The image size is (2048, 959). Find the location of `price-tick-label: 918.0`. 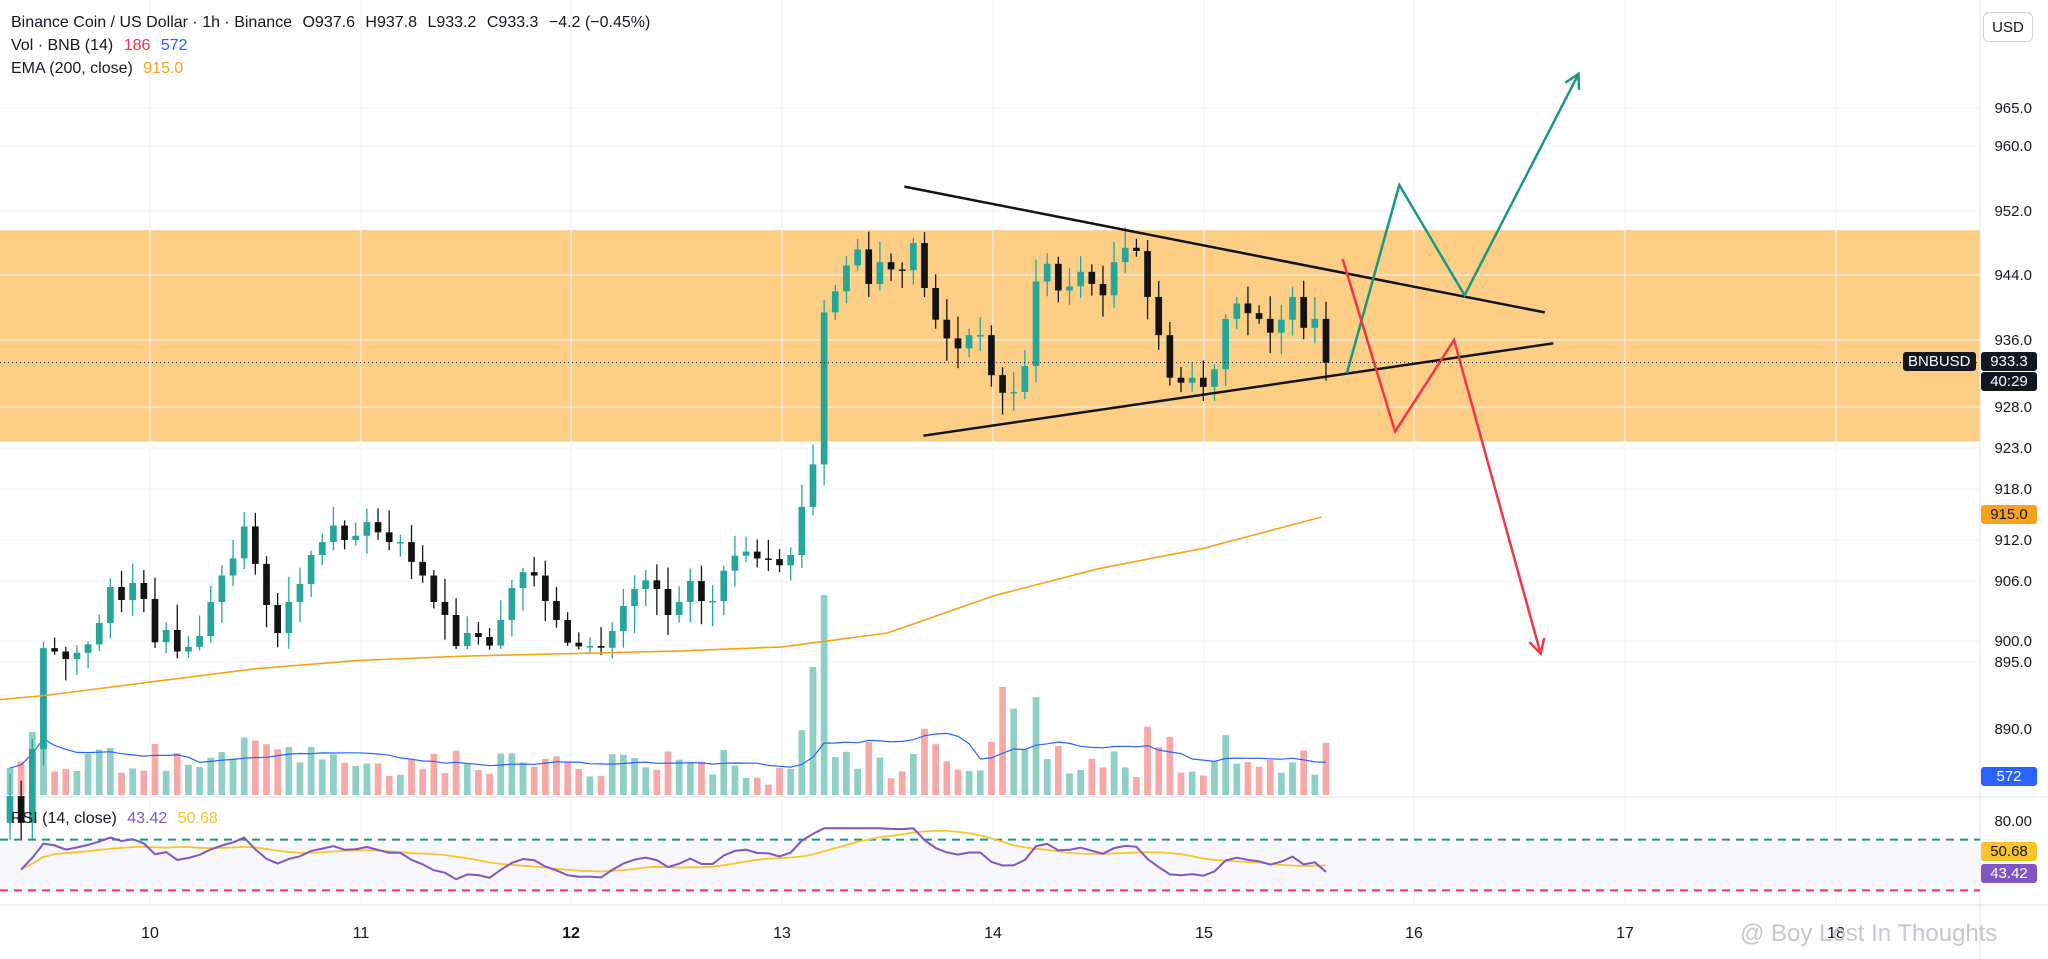

price-tick-label: 918.0 is located at coordinates (2013, 489).